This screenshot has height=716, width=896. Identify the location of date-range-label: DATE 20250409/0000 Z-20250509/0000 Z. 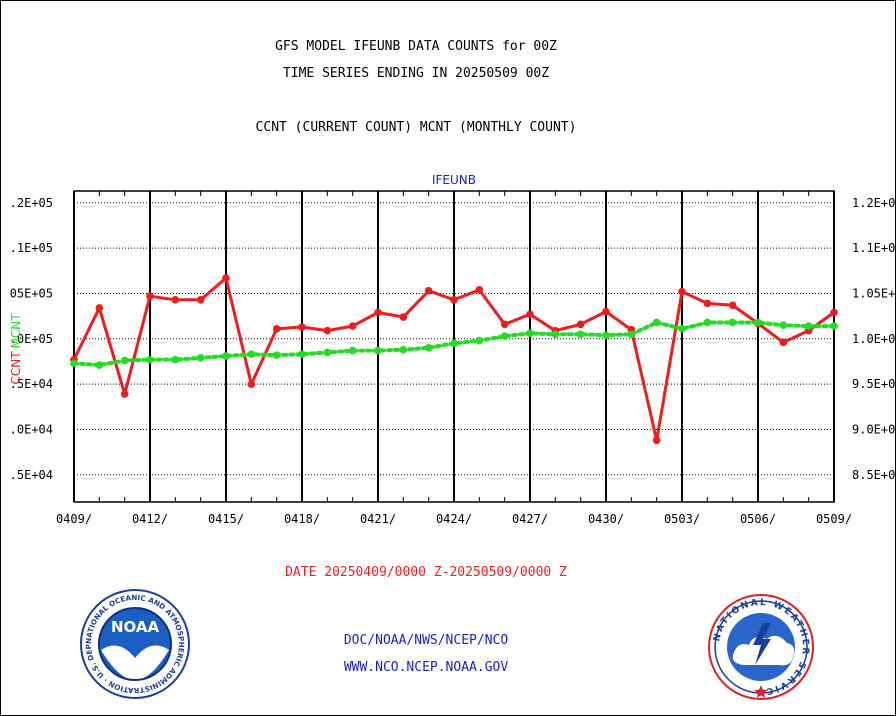
(426, 572).